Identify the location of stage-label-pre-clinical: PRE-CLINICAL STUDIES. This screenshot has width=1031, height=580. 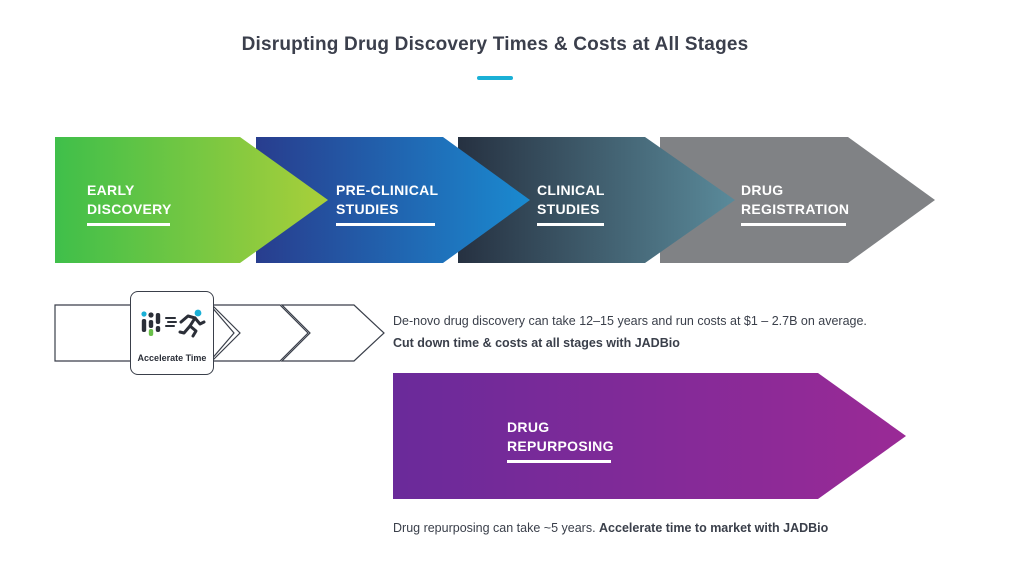
(387, 203).